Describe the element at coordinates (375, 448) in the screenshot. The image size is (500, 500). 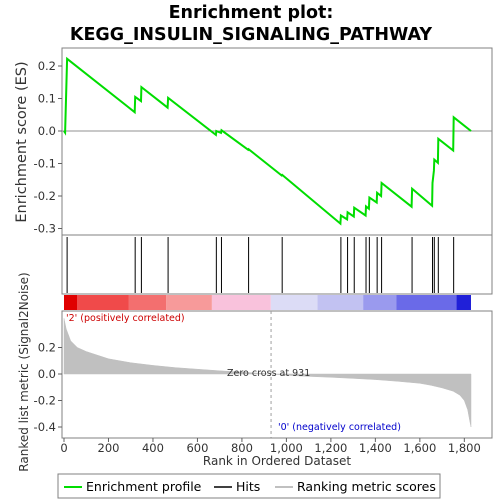
I see `x-tick-label: 1,400` at that location.